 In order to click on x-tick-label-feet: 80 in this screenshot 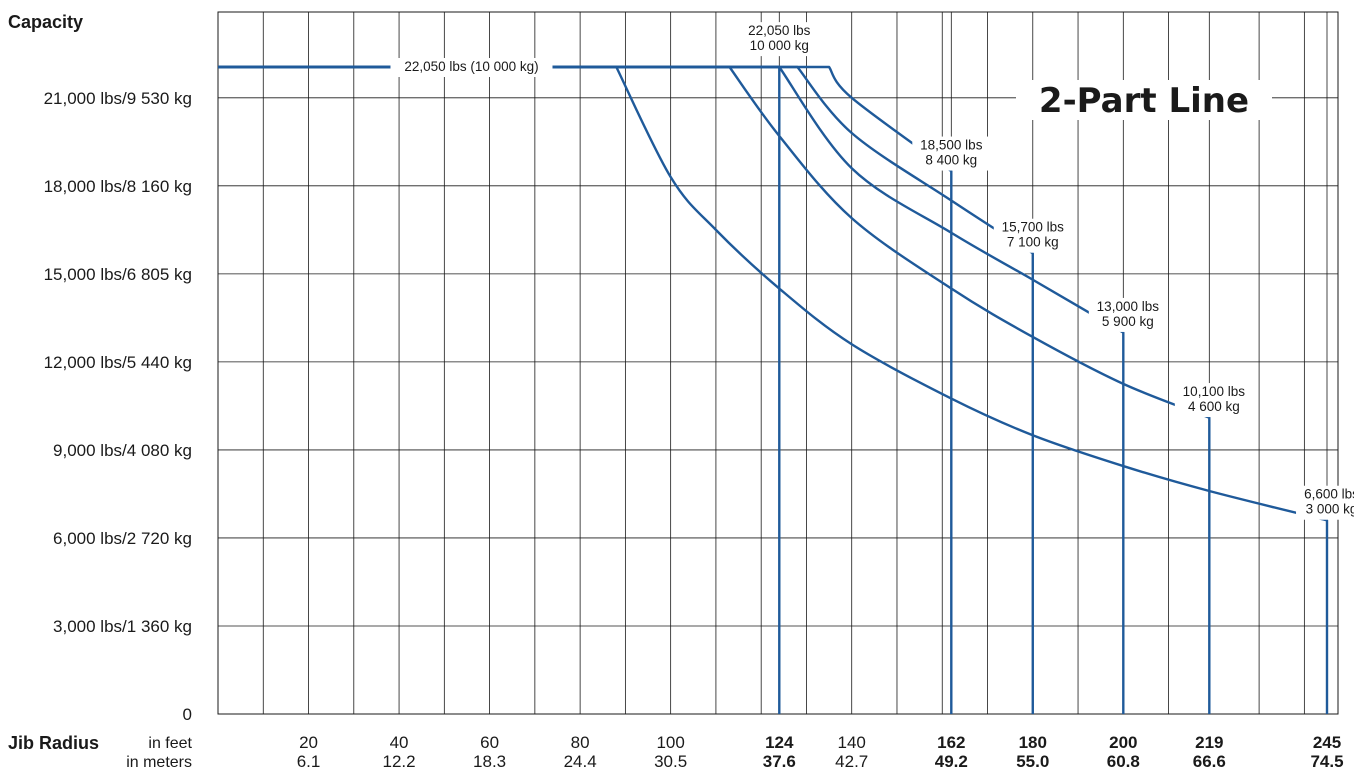, I will do `click(580, 742)`.